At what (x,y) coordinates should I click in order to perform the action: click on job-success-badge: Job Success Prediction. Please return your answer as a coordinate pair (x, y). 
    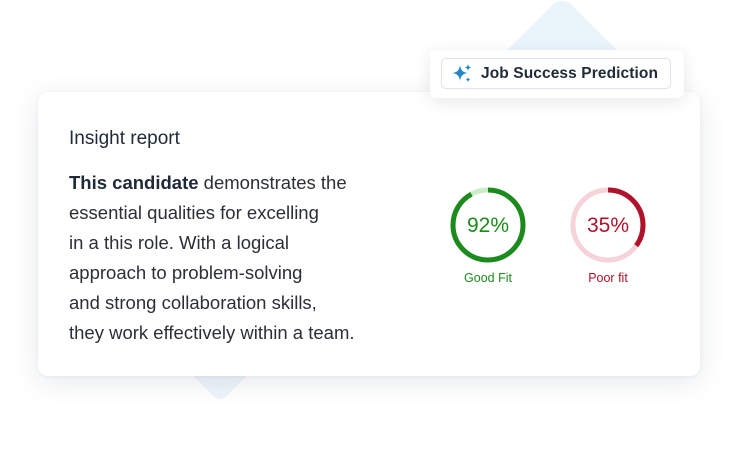
    Looking at the image, I should click on (556, 73).